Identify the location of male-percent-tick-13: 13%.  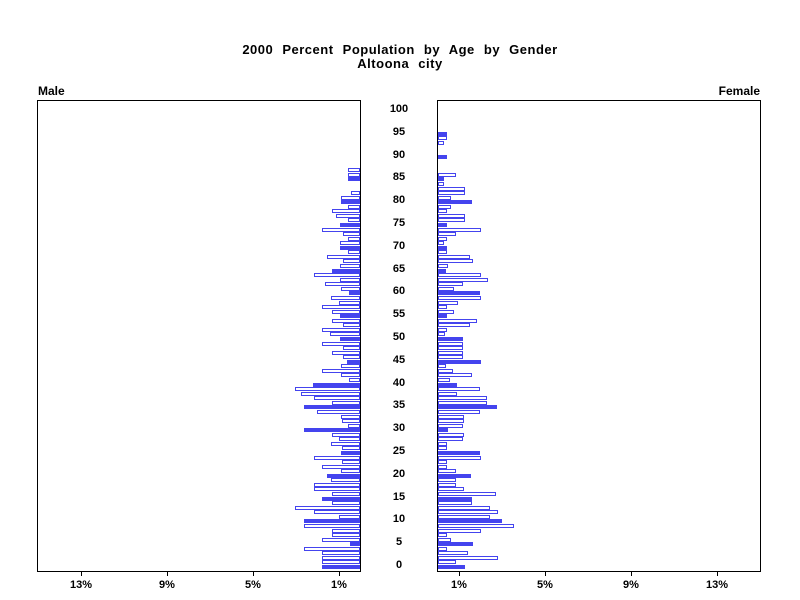
(81, 585).